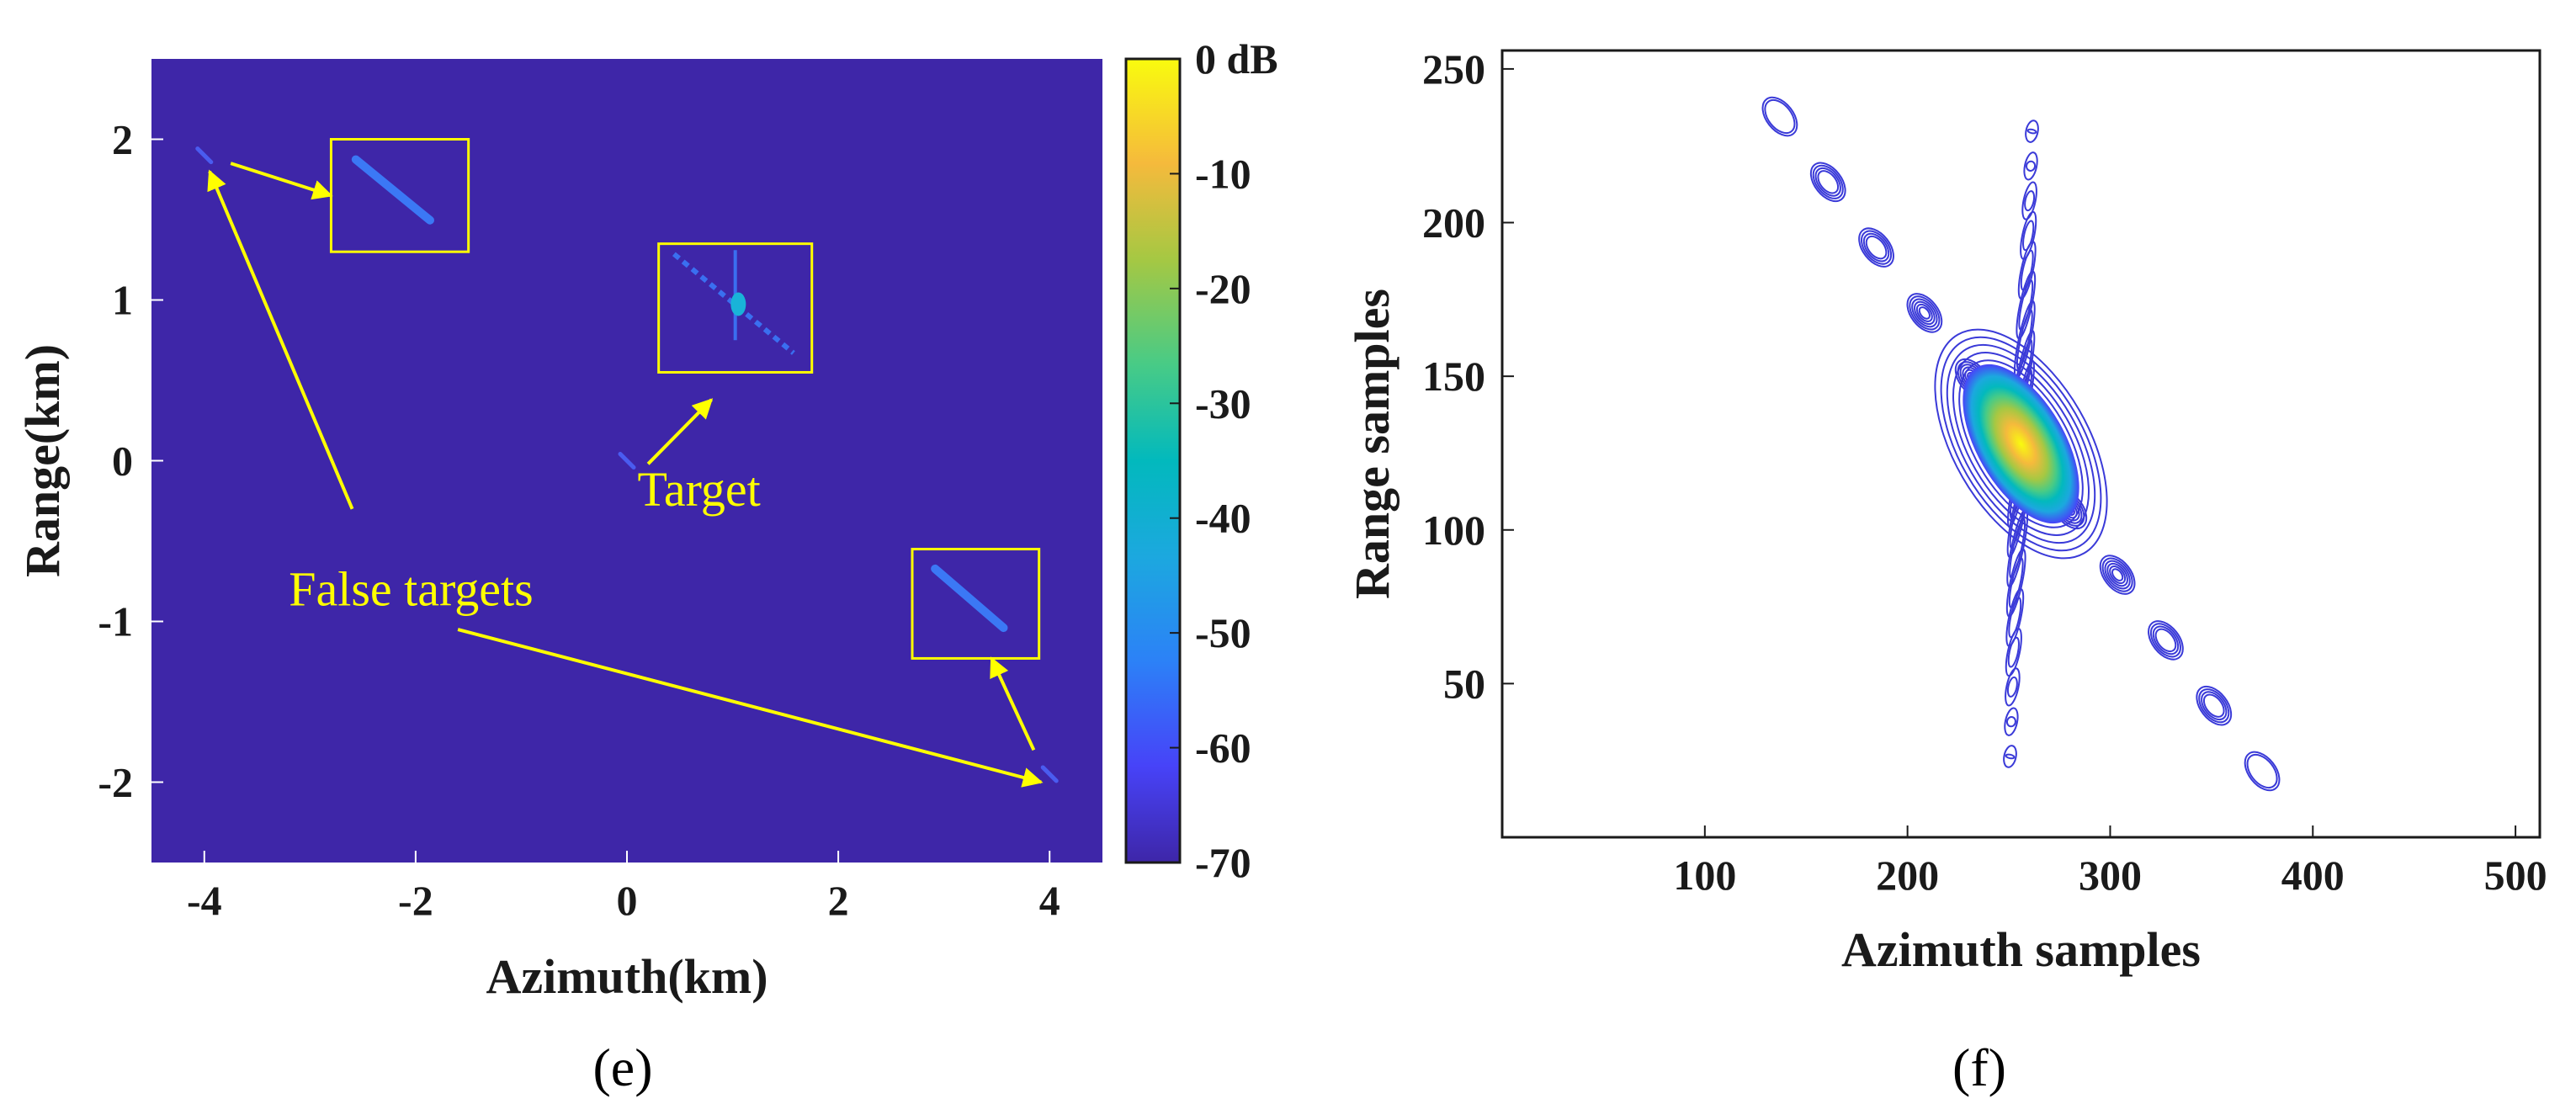  I want to click on f-y-tick-label-0: 50, so click(1464, 684).